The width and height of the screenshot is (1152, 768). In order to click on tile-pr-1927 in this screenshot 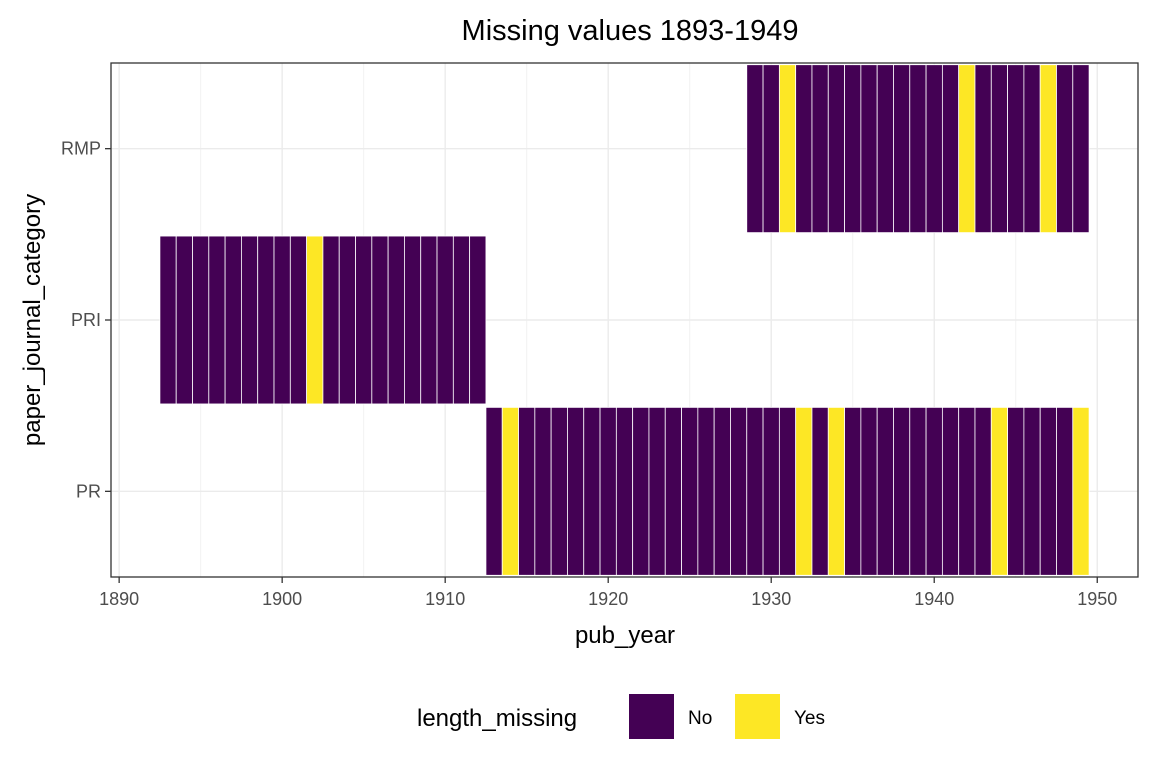, I will do `click(722, 491)`.